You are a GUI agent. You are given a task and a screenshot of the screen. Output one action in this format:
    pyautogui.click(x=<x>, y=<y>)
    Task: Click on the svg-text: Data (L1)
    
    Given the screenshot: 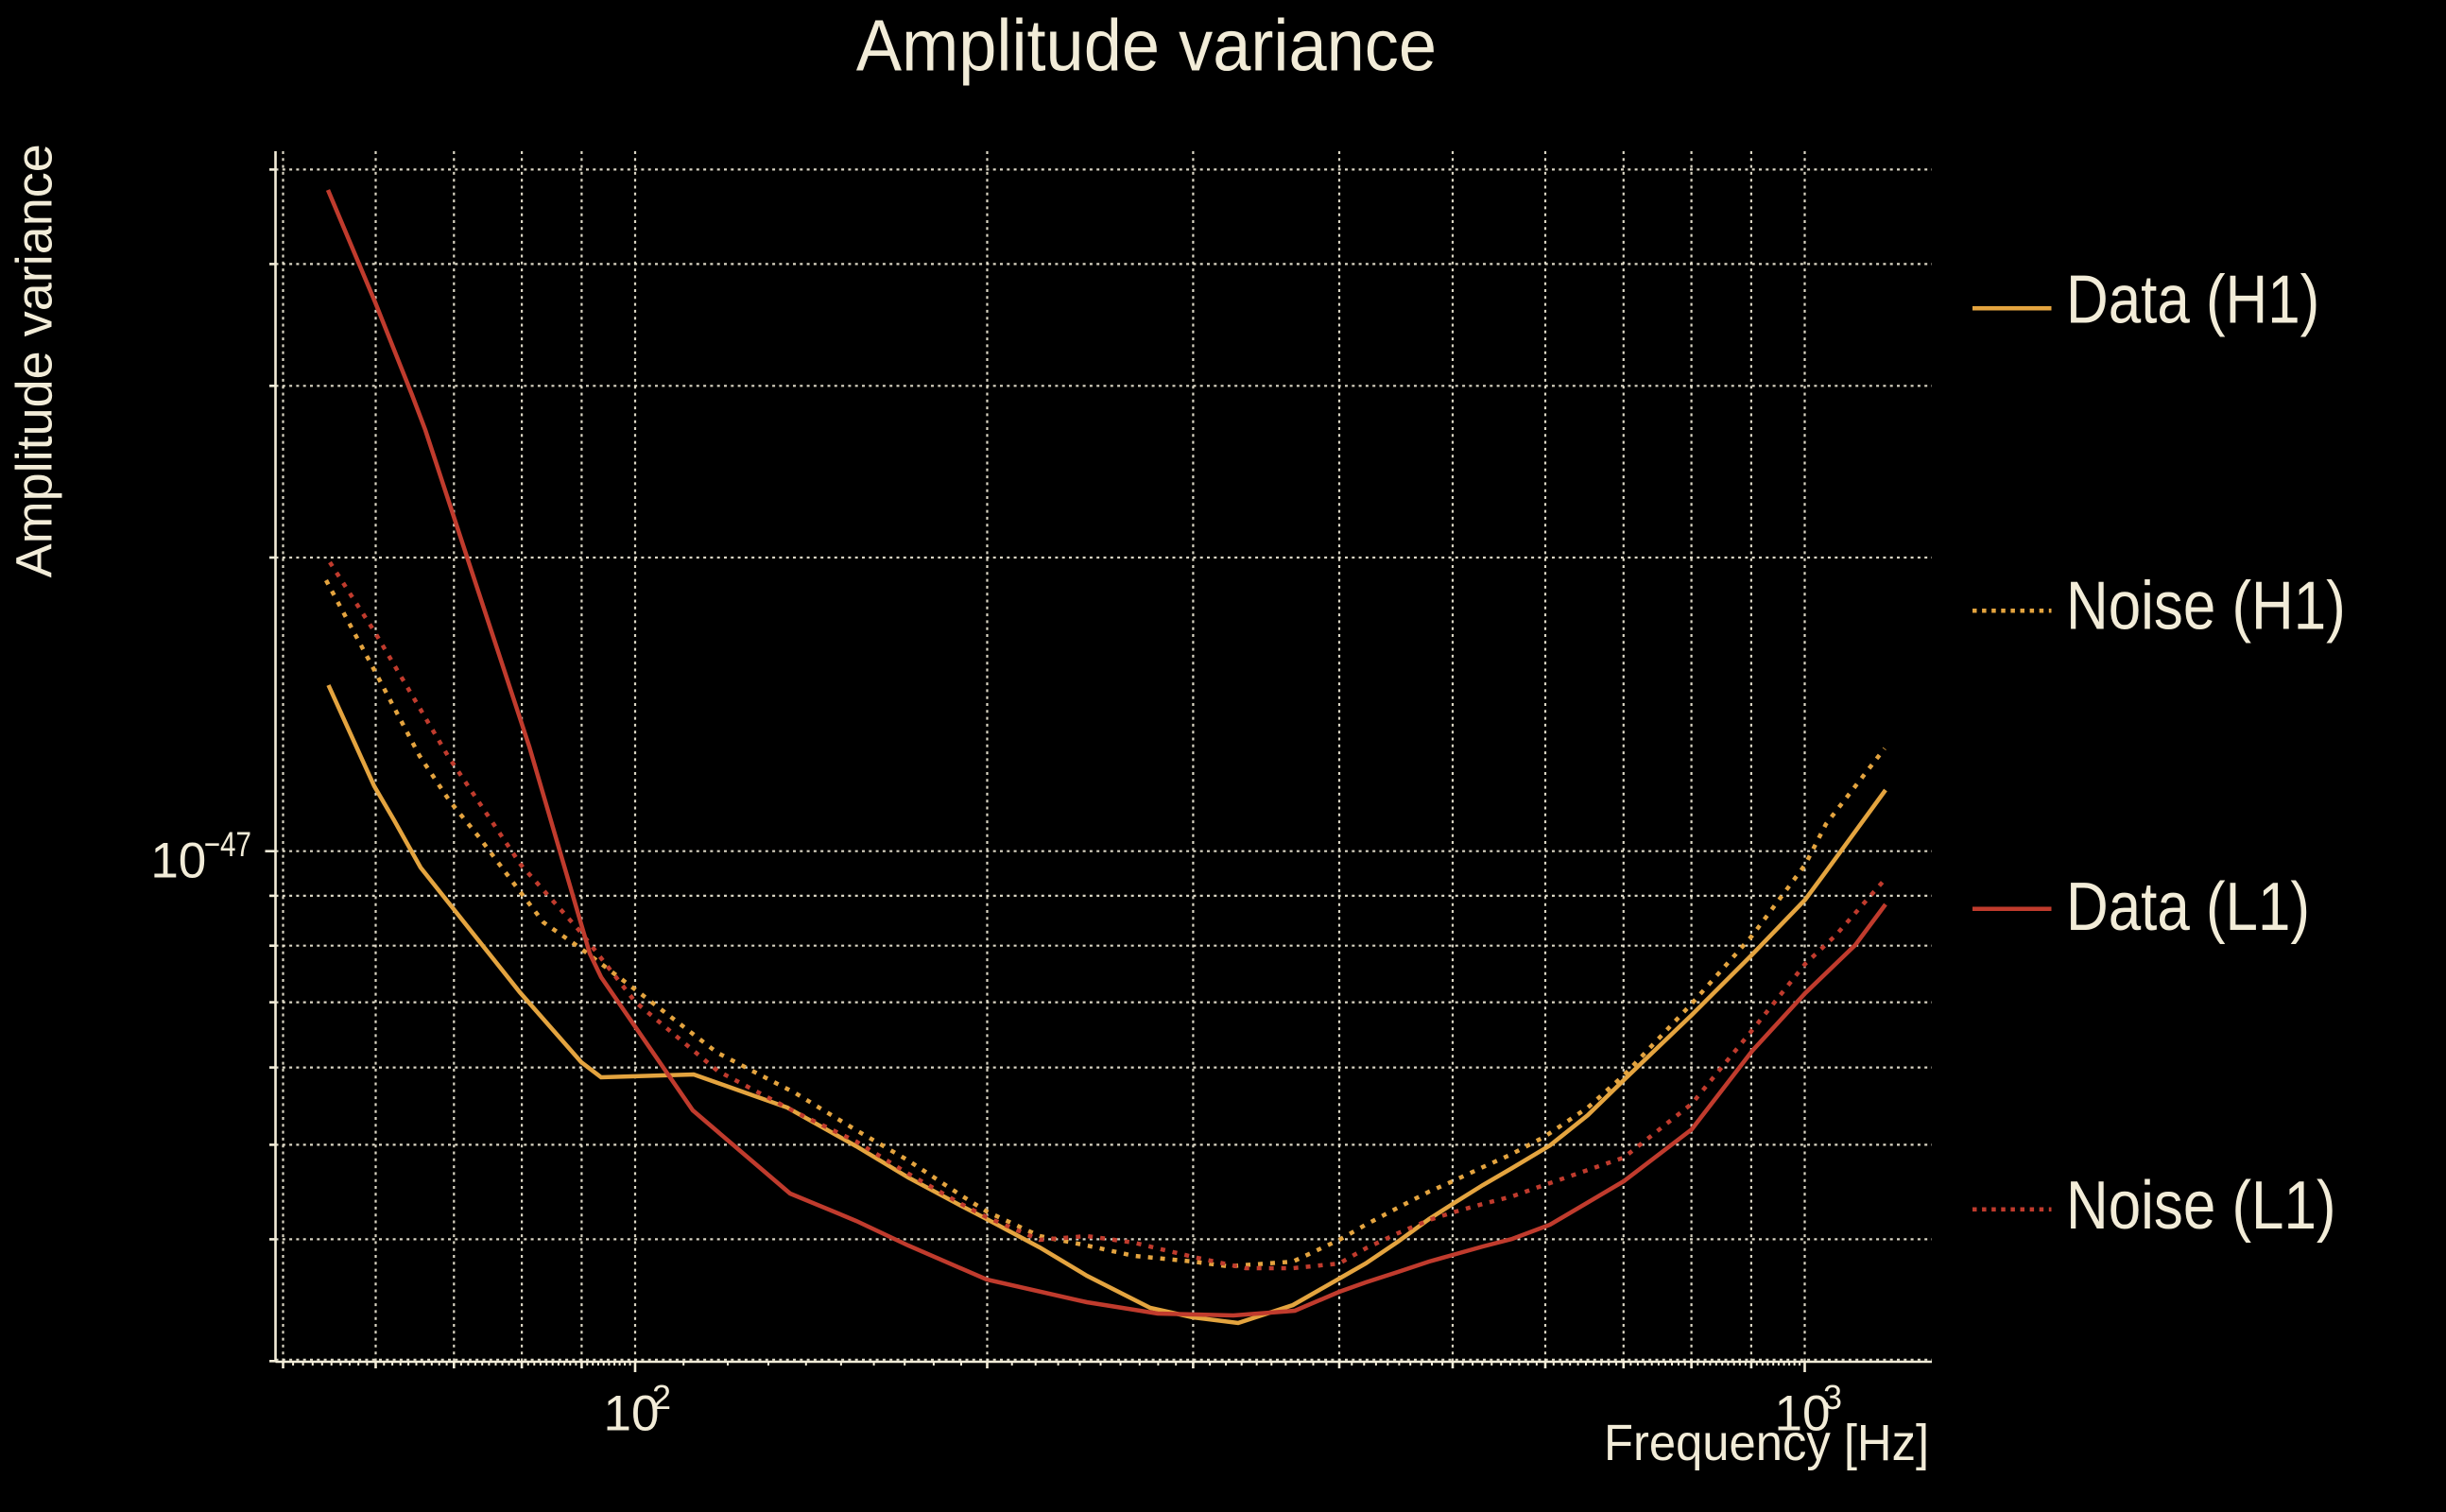 What is the action you would take?
    pyautogui.click(x=2188, y=907)
    